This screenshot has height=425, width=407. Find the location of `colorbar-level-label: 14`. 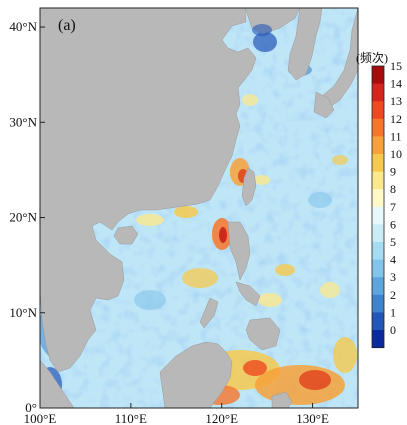

colorbar-level-label: 14 is located at coordinates (396, 84).